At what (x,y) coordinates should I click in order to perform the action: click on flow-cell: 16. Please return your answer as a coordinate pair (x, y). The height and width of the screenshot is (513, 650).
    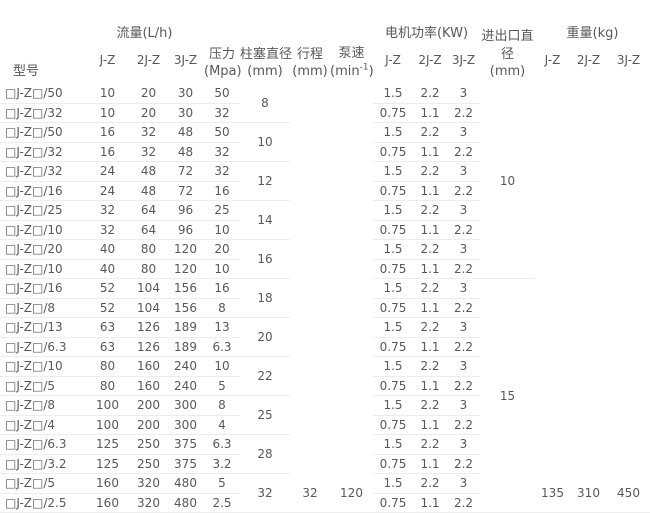
    Looking at the image, I should click on (107, 132).